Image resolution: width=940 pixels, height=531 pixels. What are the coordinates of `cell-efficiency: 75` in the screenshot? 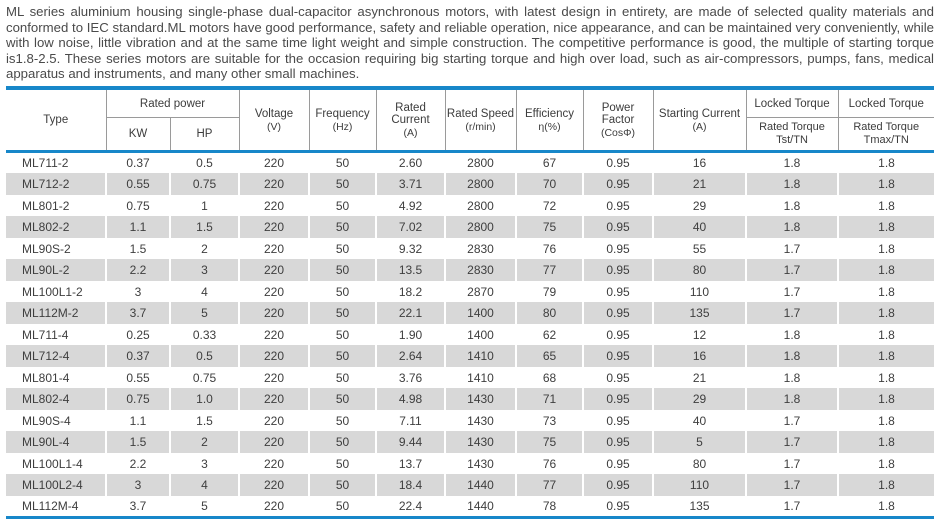 It's located at (549, 442).